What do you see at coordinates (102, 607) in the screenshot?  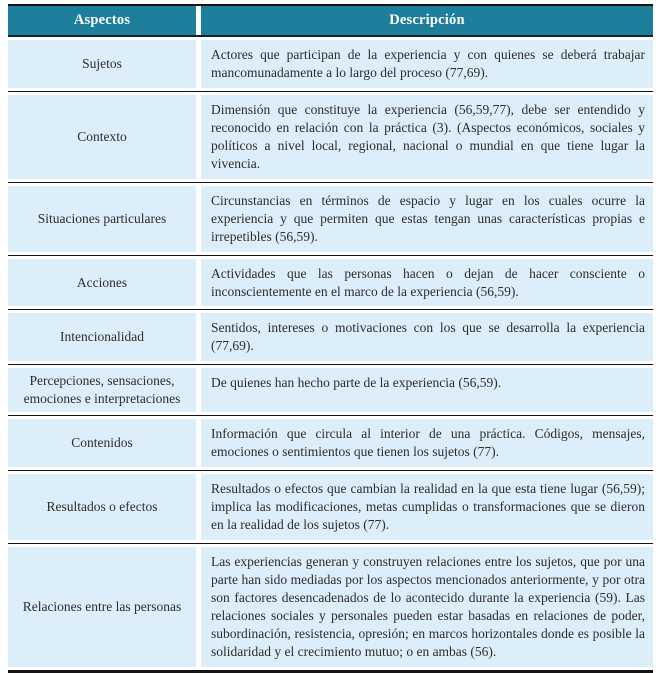 I see `aspecto-cell: Relaciones entre las personas` at bounding box center [102, 607].